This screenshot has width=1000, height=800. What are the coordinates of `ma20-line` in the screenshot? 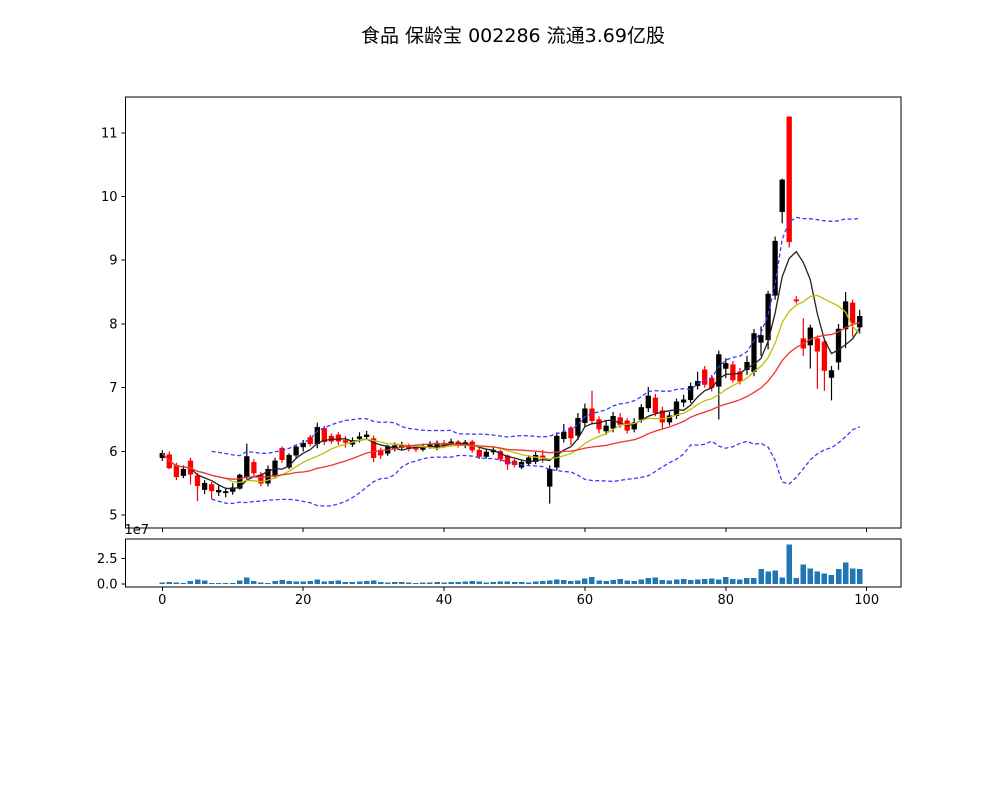 It's located at (510, 400).